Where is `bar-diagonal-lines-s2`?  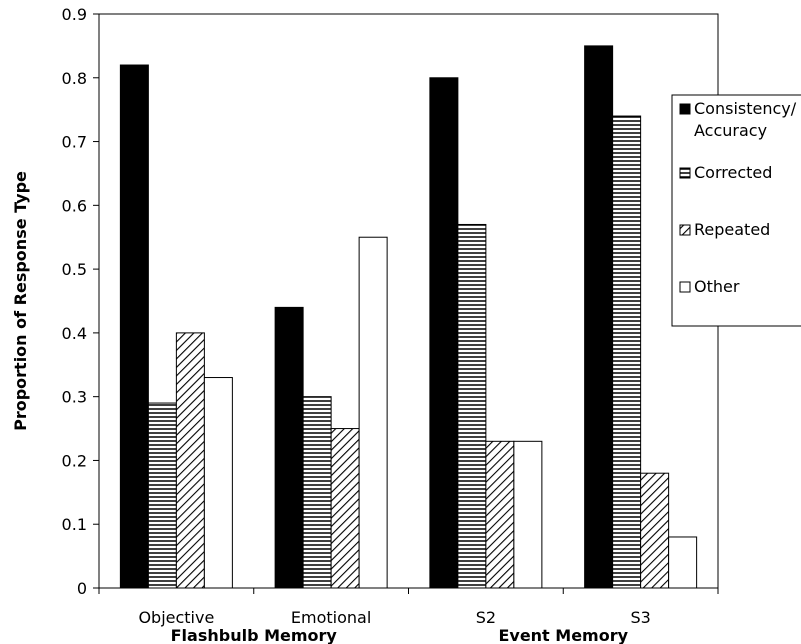
bar-diagonal-lines-s2 is located at coordinates (500, 514).